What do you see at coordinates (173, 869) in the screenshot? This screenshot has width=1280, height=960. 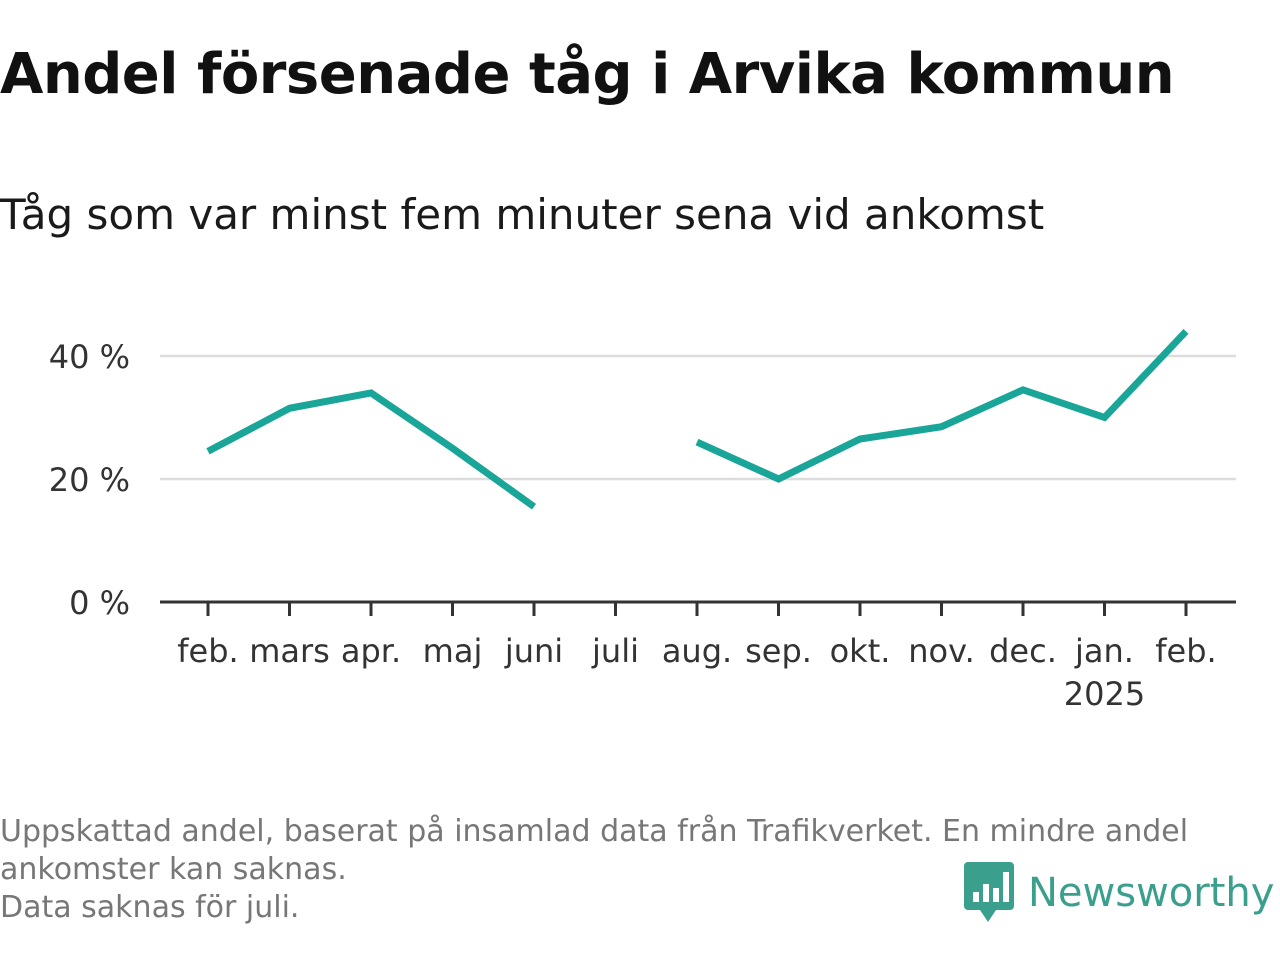 I see `footnote-line-2: ankomster kan saknas.` at bounding box center [173, 869].